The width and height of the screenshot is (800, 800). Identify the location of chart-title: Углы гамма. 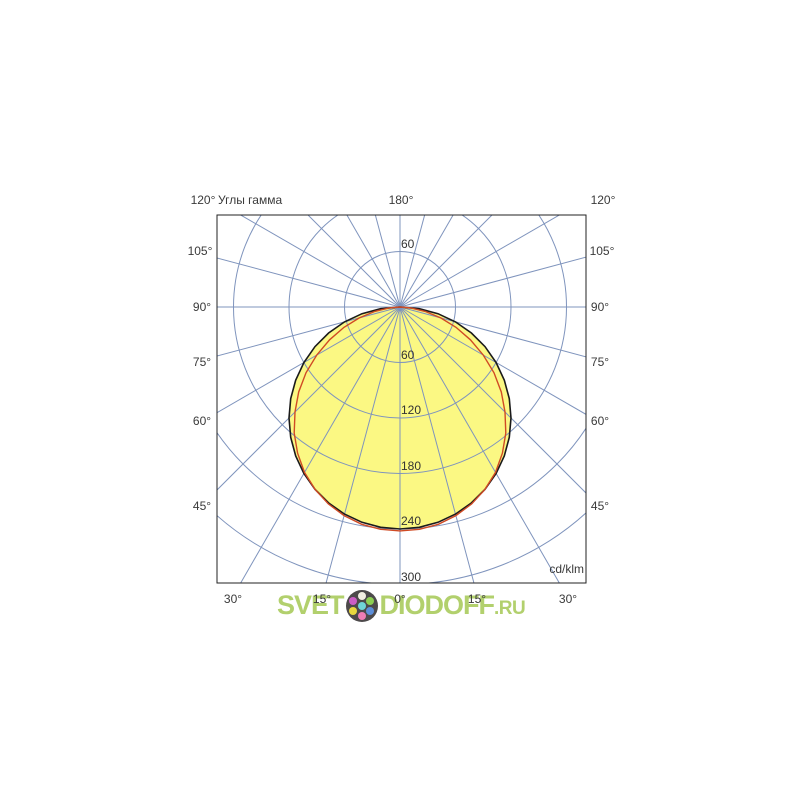
(250, 200).